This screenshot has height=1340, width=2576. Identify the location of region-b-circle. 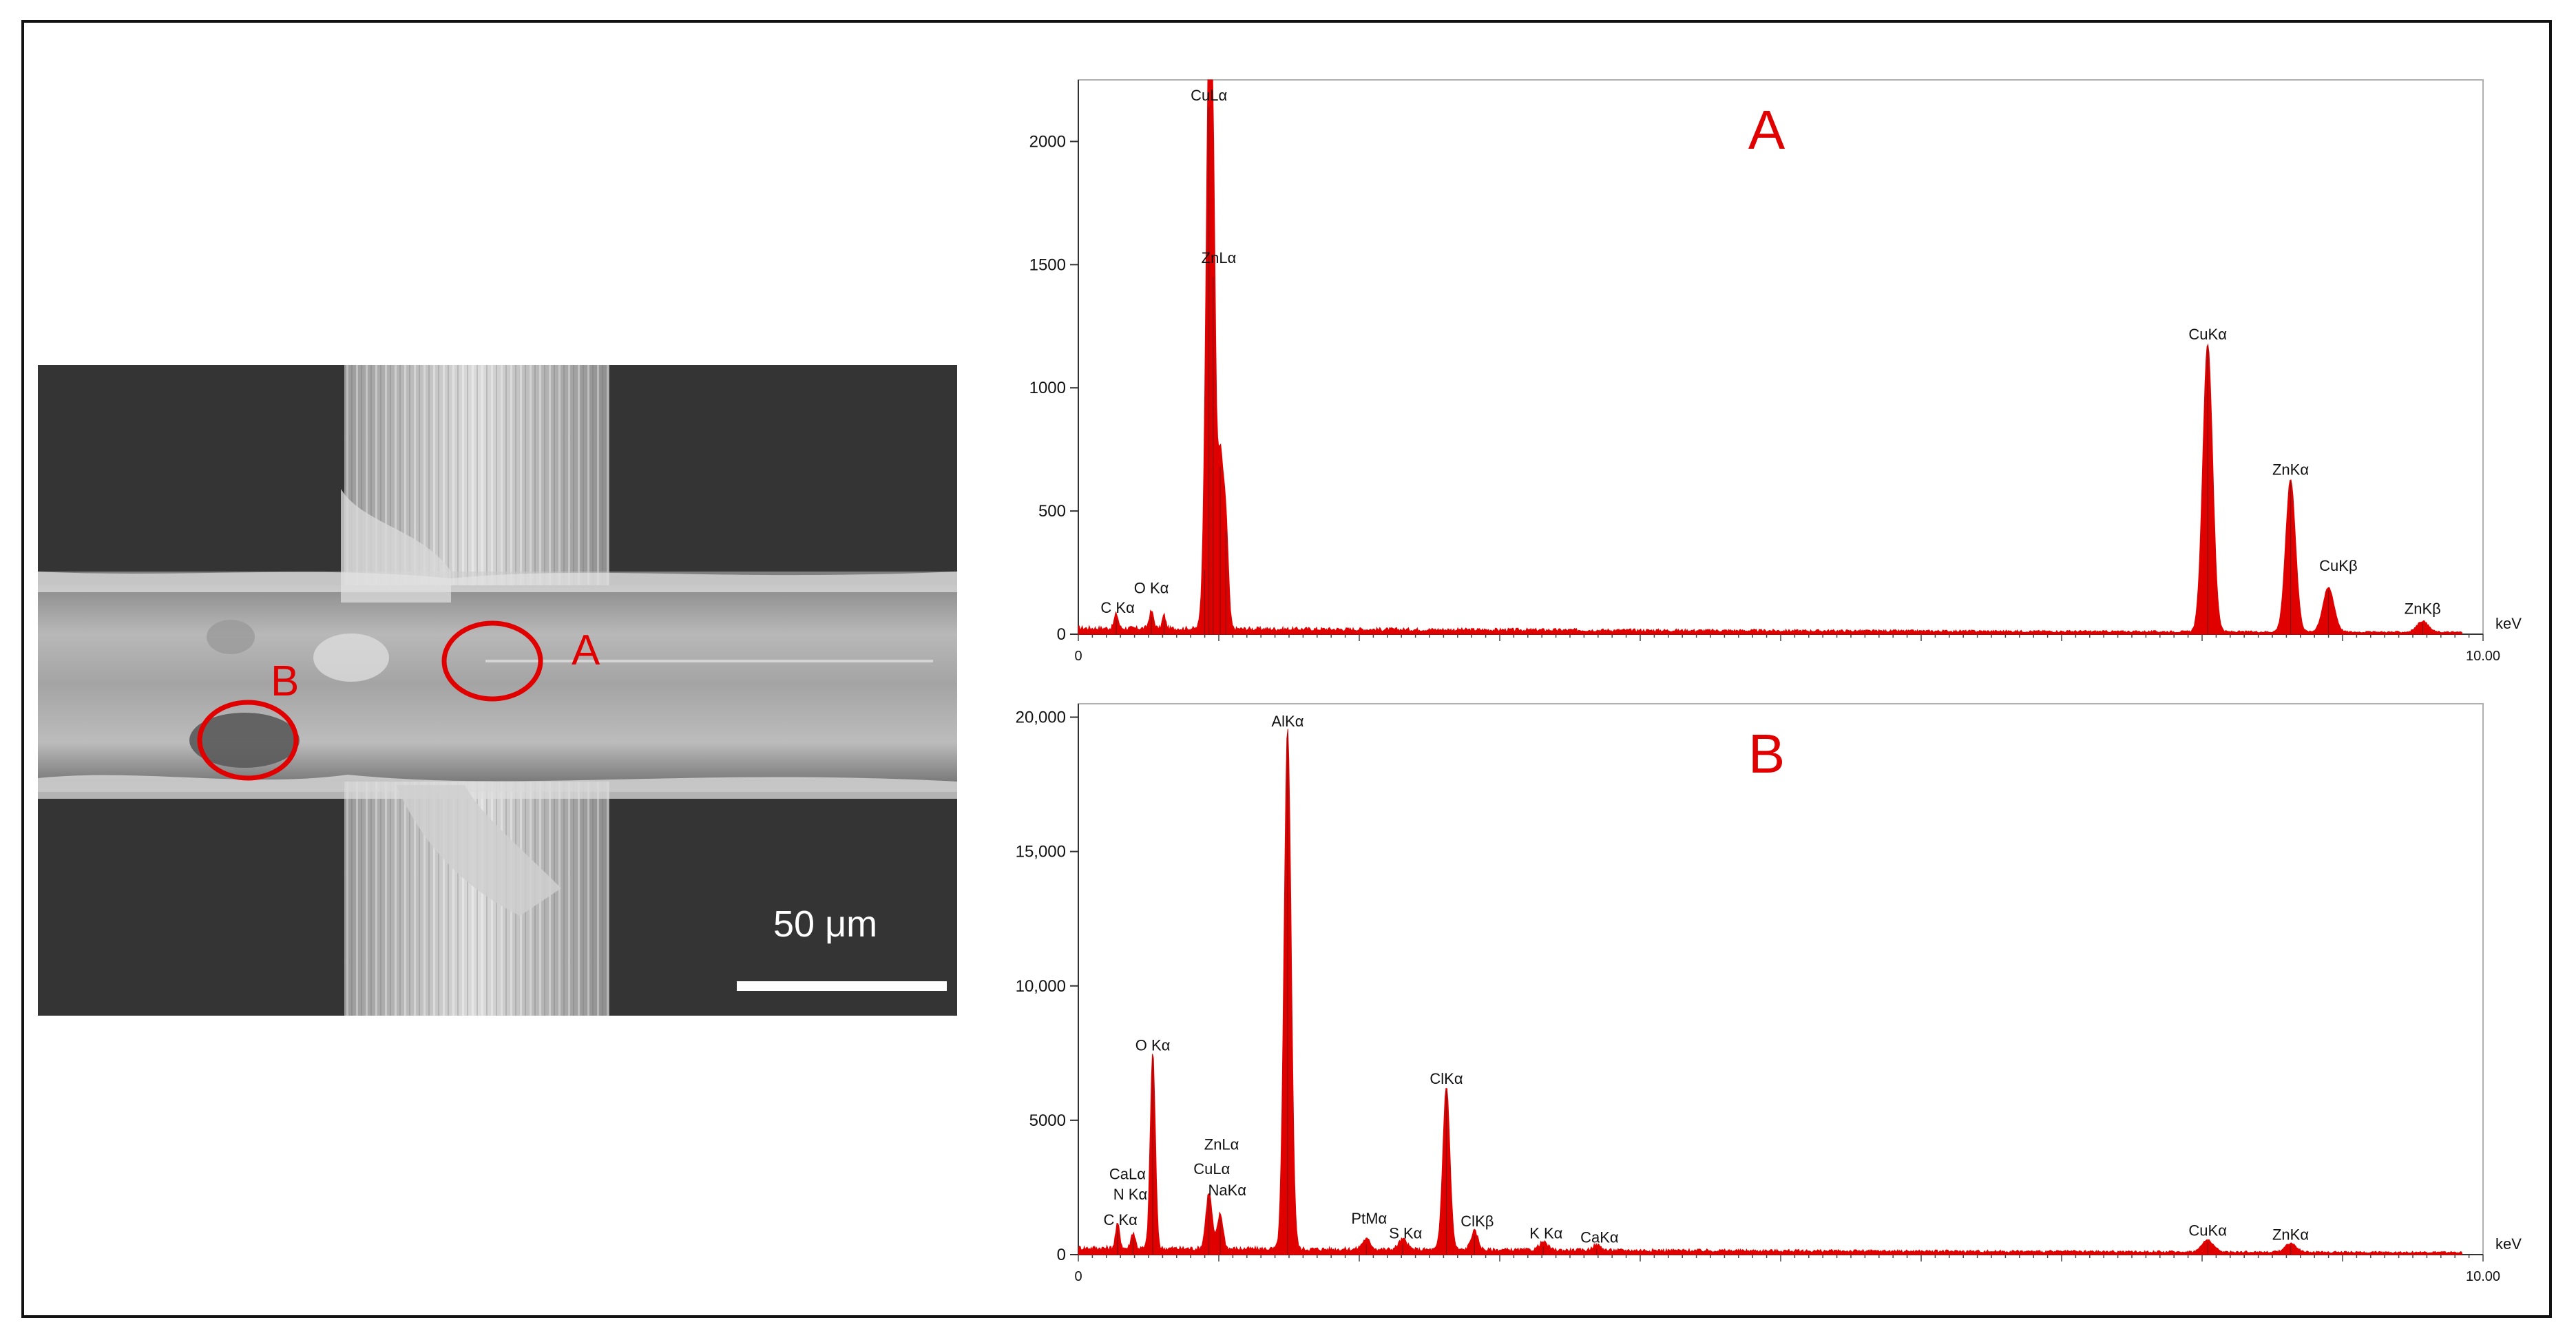
(248, 740).